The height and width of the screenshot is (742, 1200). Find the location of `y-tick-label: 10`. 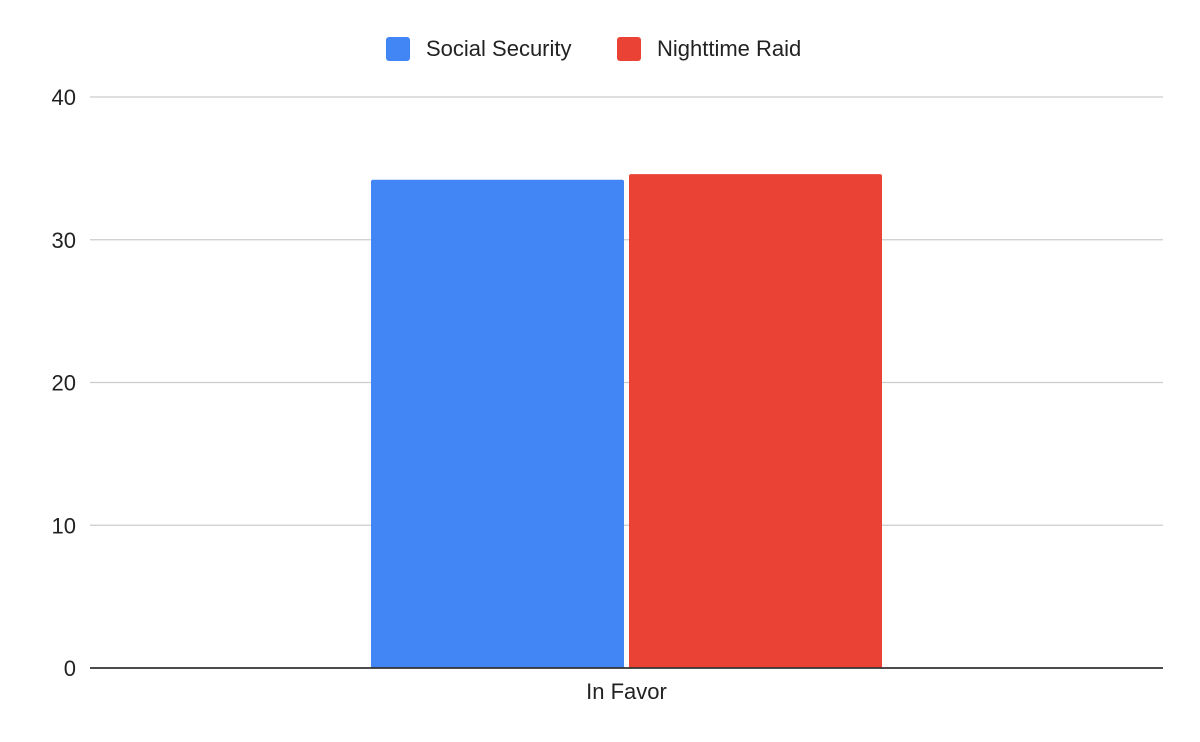

y-tick-label: 10 is located at coordinates (64, 525).